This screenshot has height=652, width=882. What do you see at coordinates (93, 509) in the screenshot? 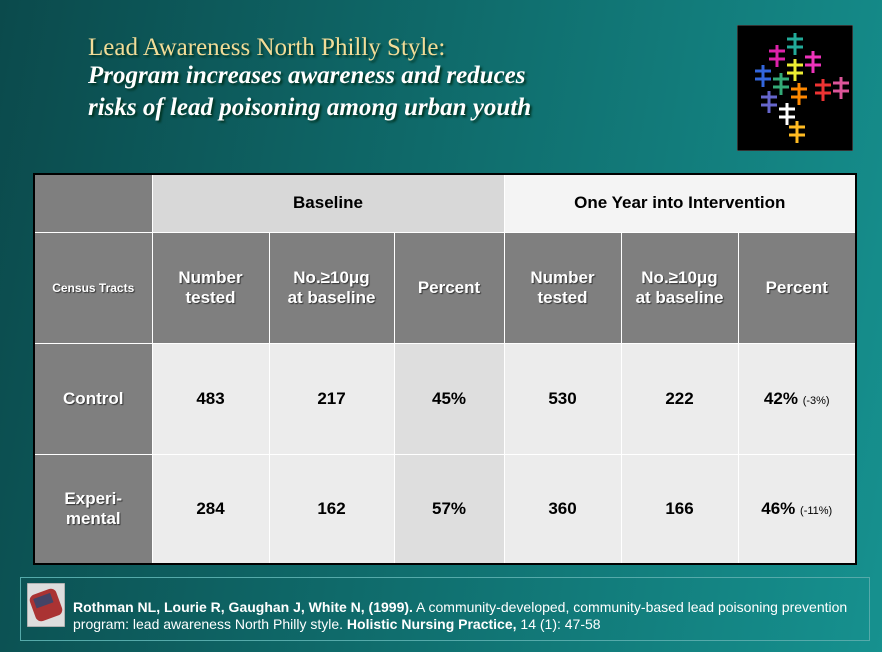
I see `row-label: Experi- mental` at bounding box center [93, 509].